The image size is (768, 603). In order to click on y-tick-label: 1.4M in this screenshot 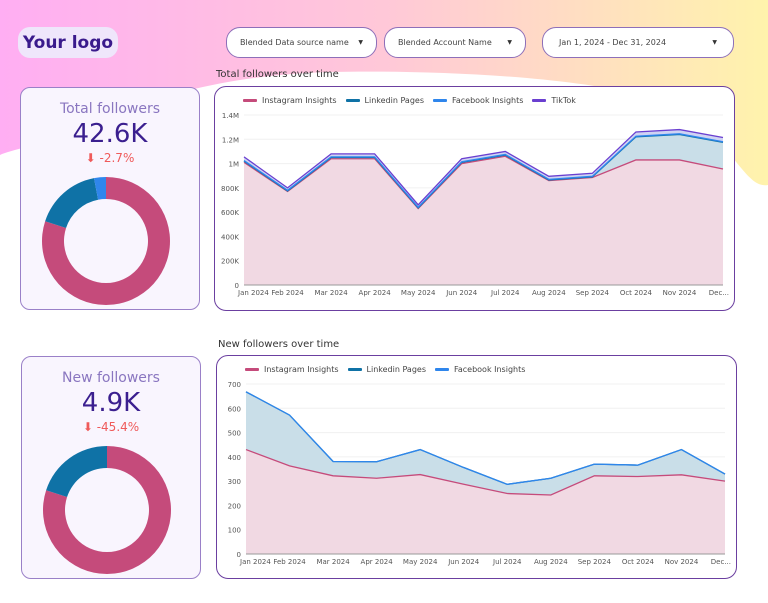, I will do `click(230, 116)`.